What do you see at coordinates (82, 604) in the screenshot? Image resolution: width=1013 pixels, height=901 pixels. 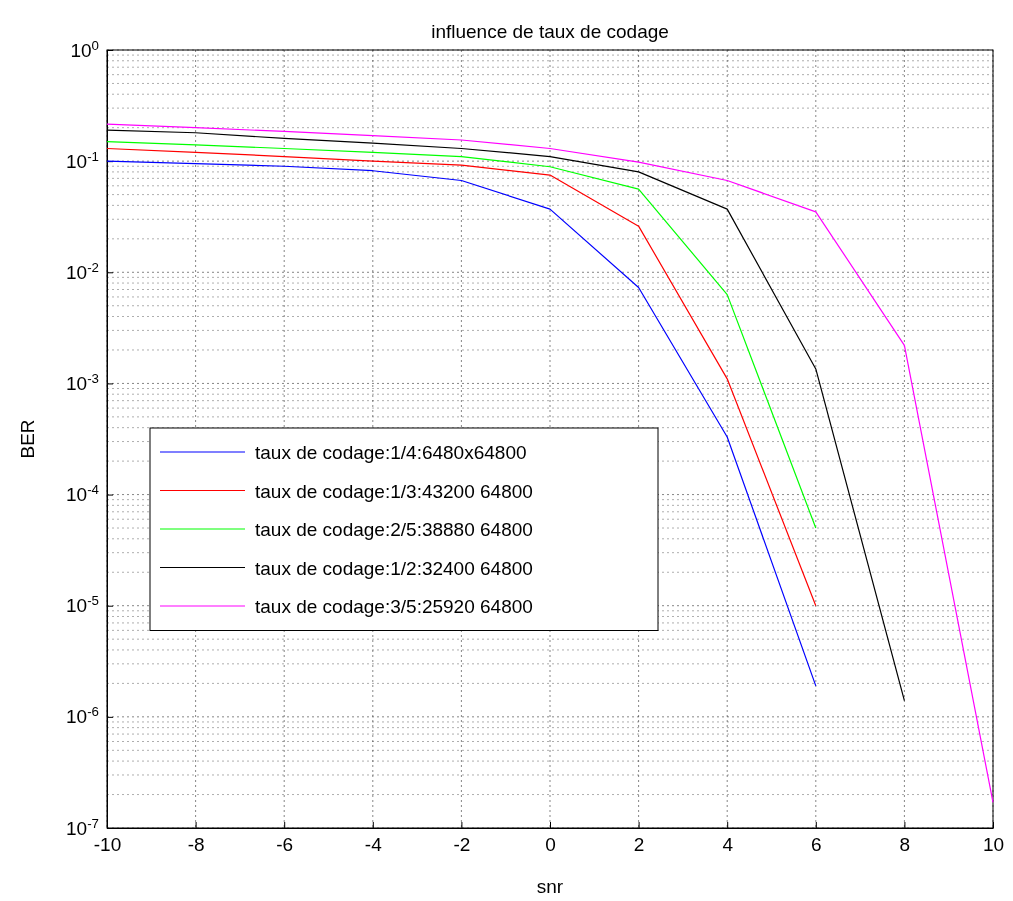 I see `y-tick-label: 10$^{-5}$` at bounding box center [82, 604].